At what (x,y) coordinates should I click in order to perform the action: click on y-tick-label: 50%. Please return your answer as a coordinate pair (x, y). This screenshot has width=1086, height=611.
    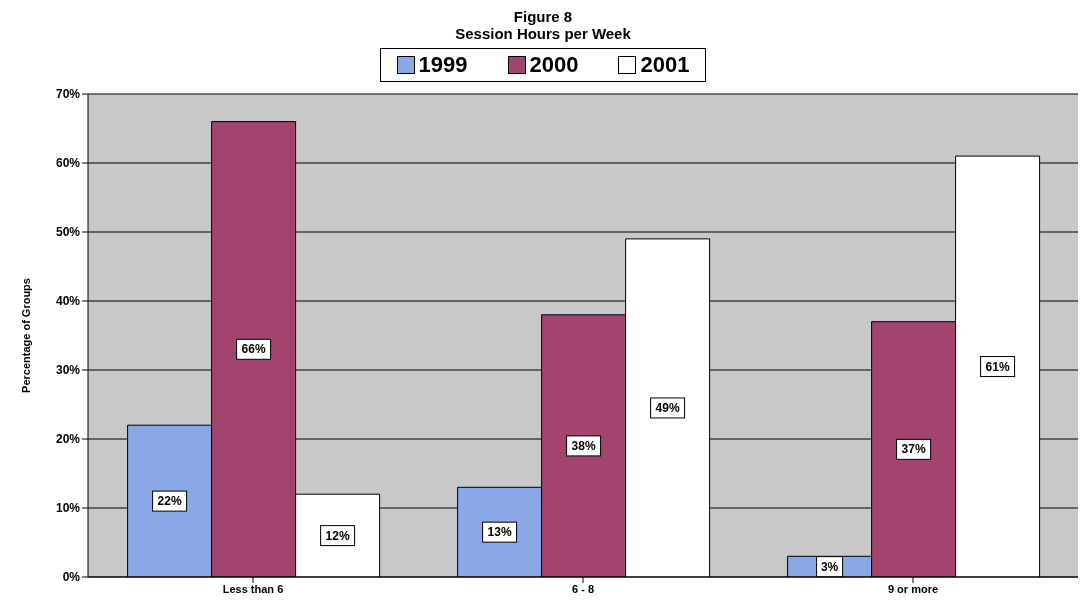
    Looking at the image, I should click on (68, 232).